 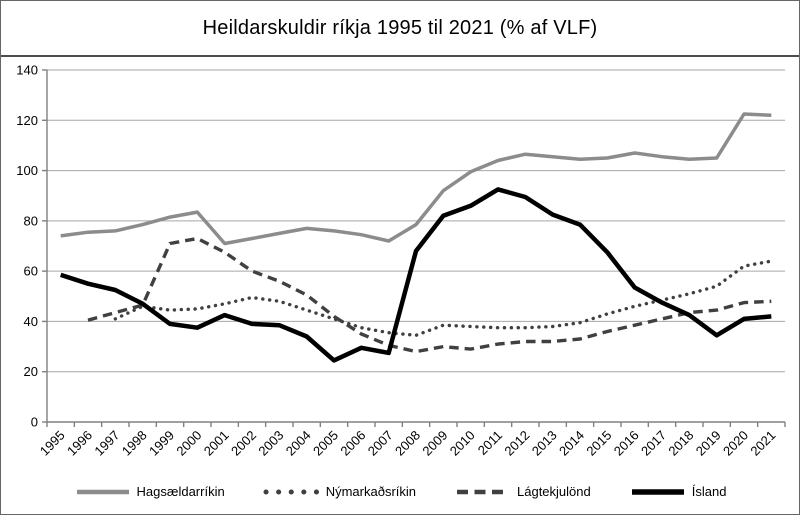 What do you see at coordinates (270, 443) in the screenshot?
I see `svg-text: 2003` at bounding box center [270, 443].